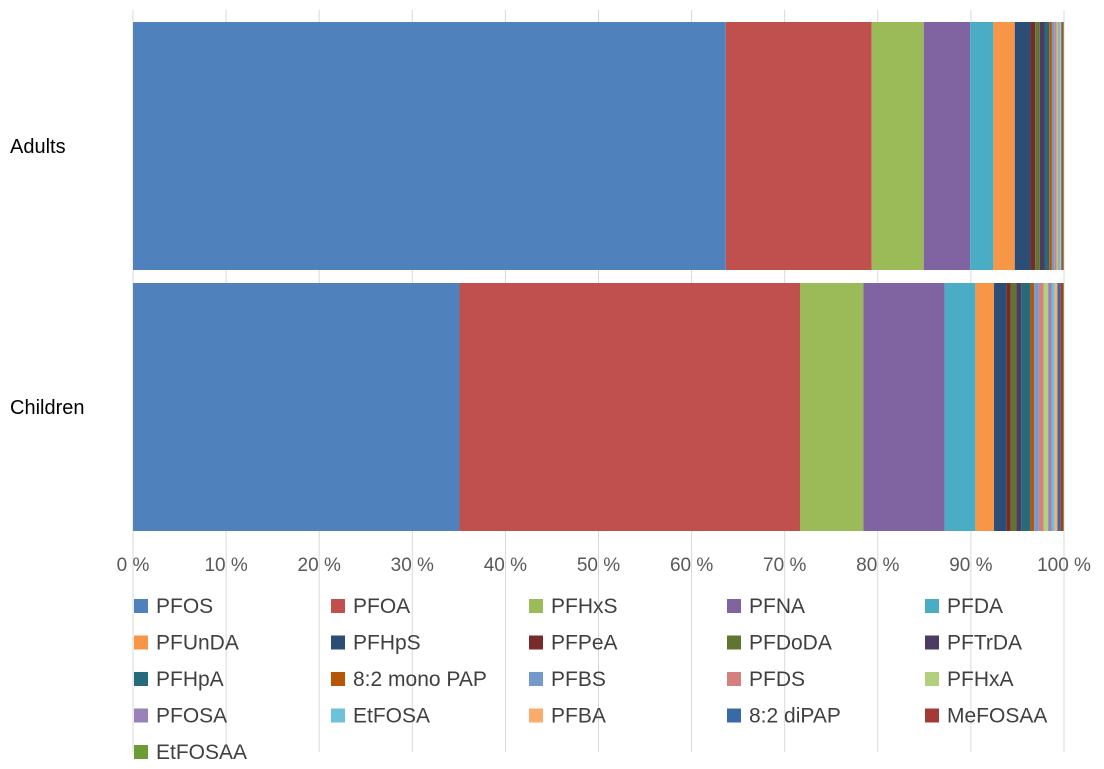  Describe the element at coordinates (997, 716) in the screenshot. I see `legend-label: MeFOSAA` at that location.